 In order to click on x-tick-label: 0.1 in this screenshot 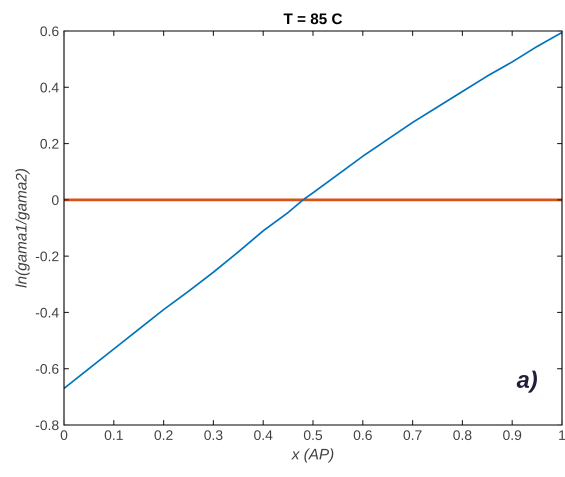, I will do `click(113, 435)`.